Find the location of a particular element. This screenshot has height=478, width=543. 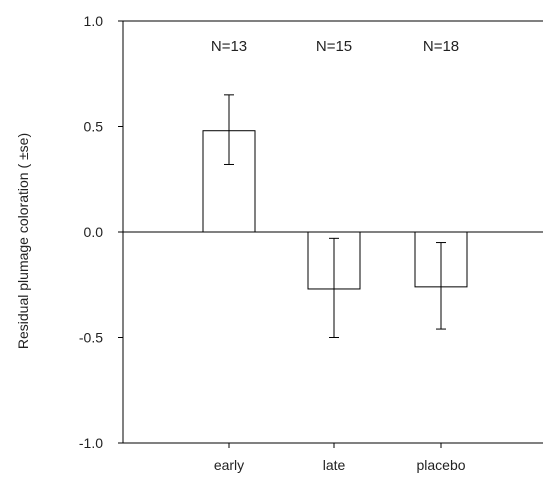

sample-size-annotations: N=13 N=15 N=18 is located at coordinates (335, 46).